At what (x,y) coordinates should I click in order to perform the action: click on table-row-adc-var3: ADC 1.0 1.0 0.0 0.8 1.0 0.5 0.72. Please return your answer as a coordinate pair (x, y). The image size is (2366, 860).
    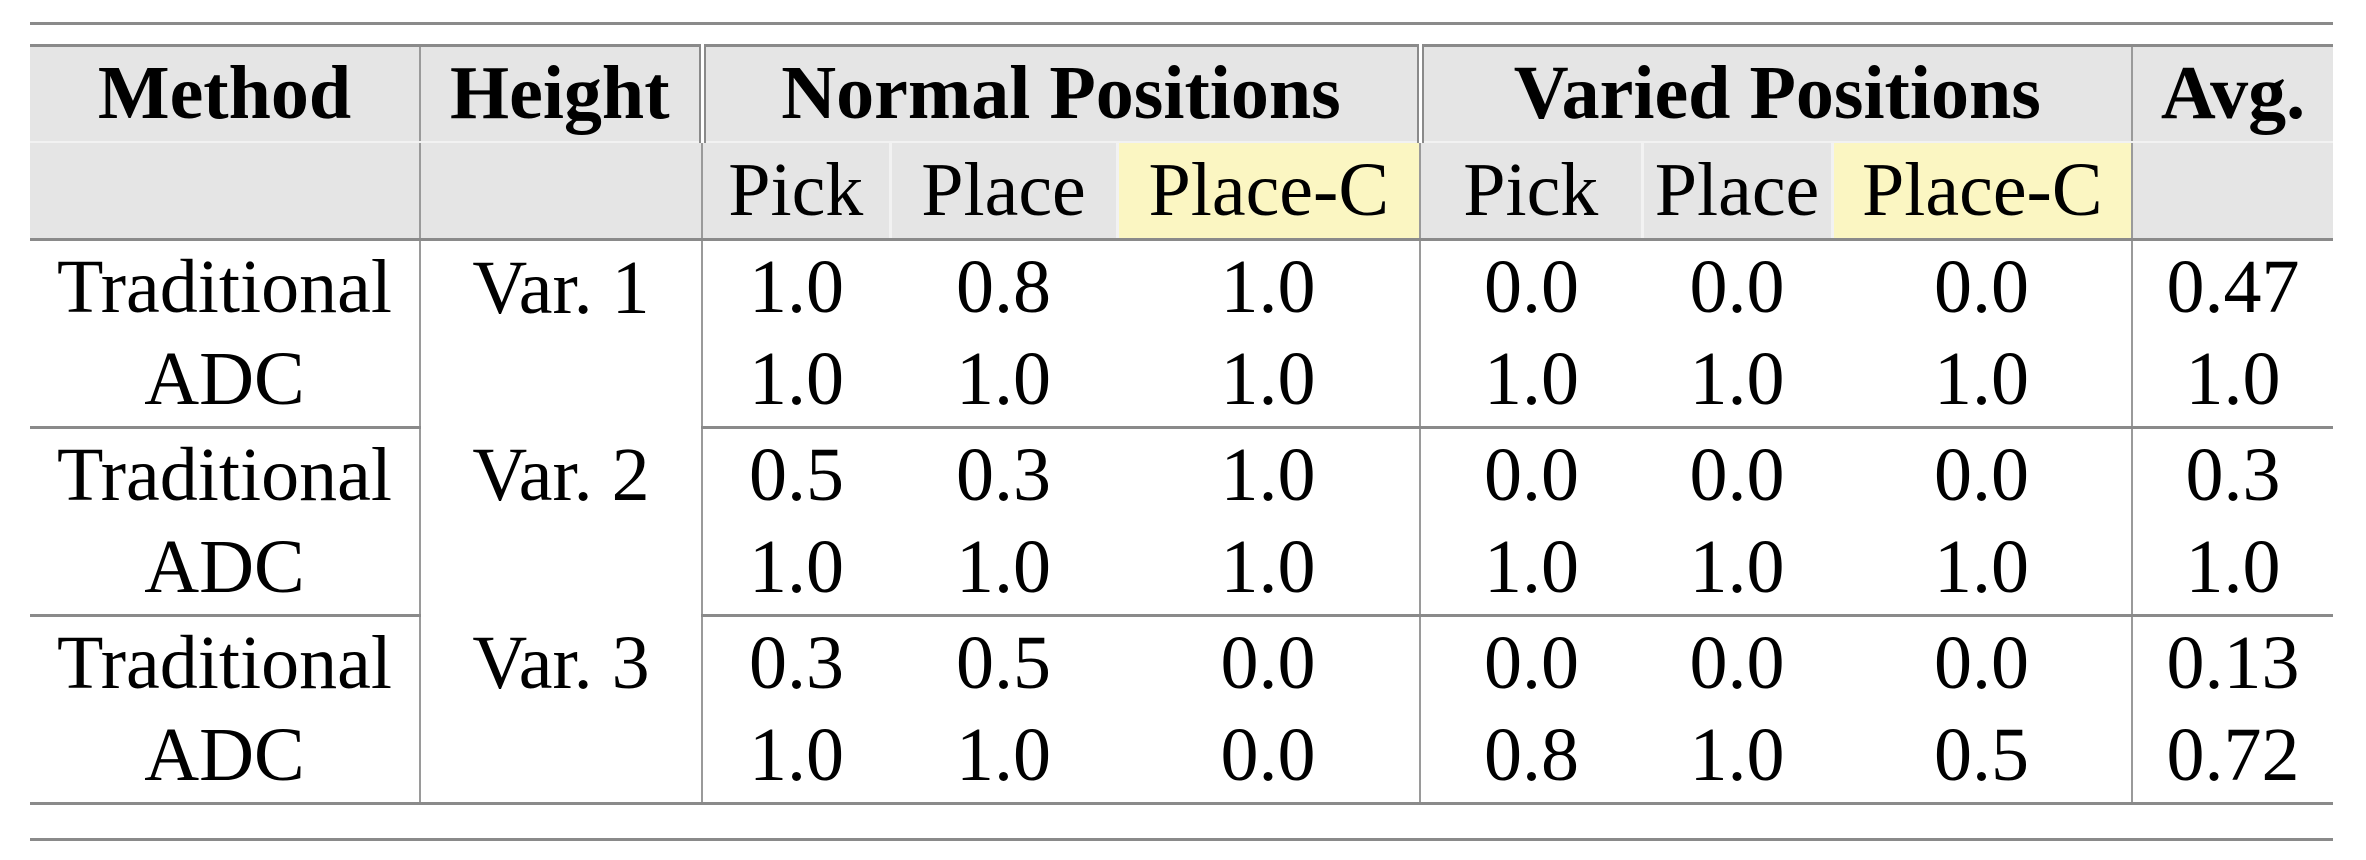
    Looking at the image, I should click on (1182, 756).